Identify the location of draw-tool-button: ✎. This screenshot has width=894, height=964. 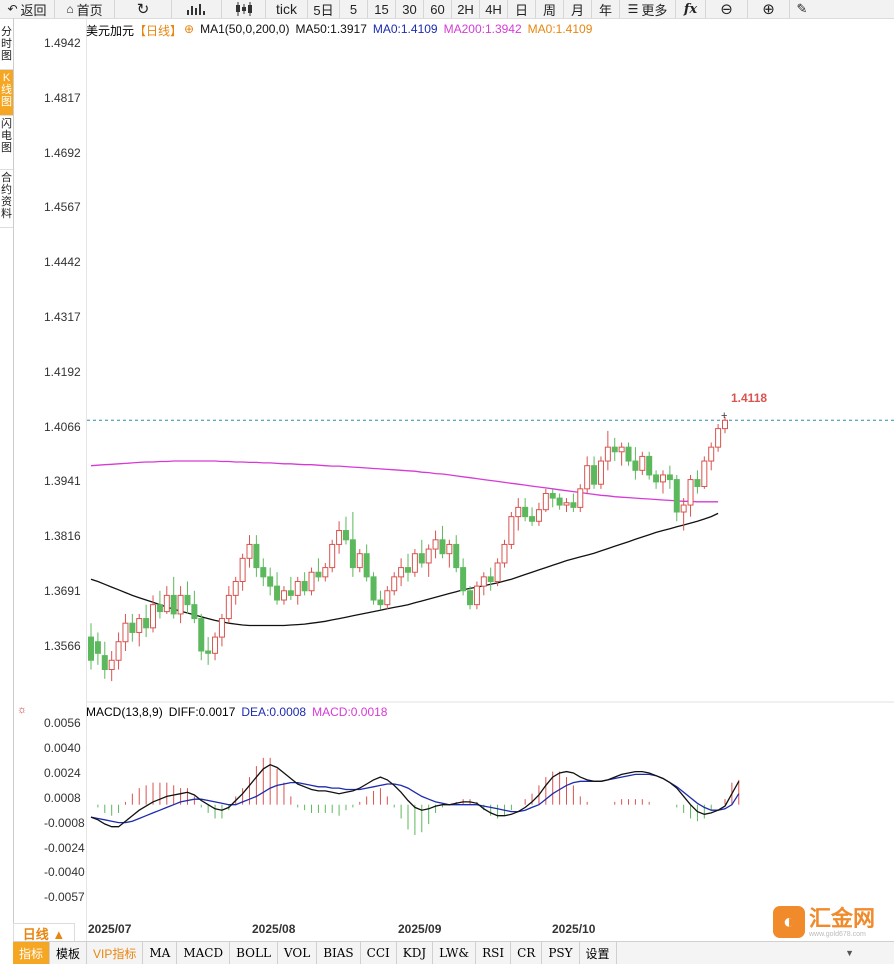
(802, 9).